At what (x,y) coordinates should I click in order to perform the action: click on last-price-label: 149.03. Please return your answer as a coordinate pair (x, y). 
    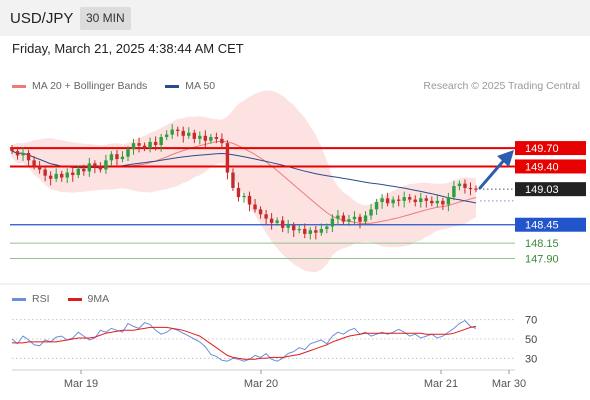
    Looking at the image, I should click on (542, 190).